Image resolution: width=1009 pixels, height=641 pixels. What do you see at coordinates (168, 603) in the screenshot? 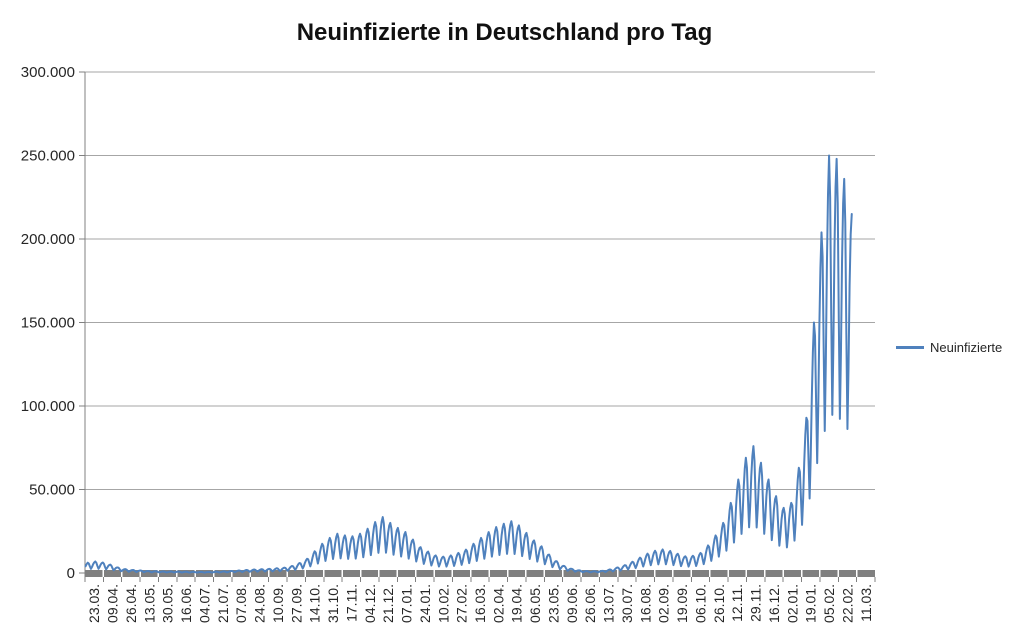
I see `x-axis-tick-label: 30.05.` at bounding box center [168, 603].